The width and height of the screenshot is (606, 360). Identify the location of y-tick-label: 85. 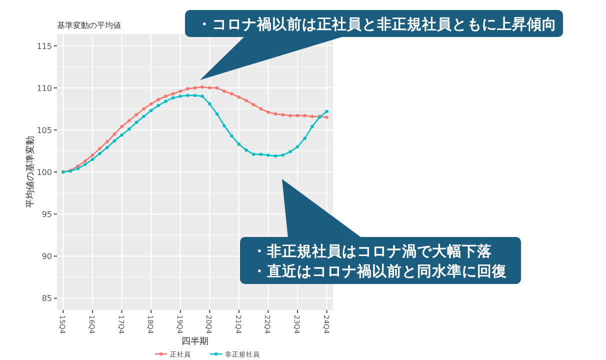
(47, 299).